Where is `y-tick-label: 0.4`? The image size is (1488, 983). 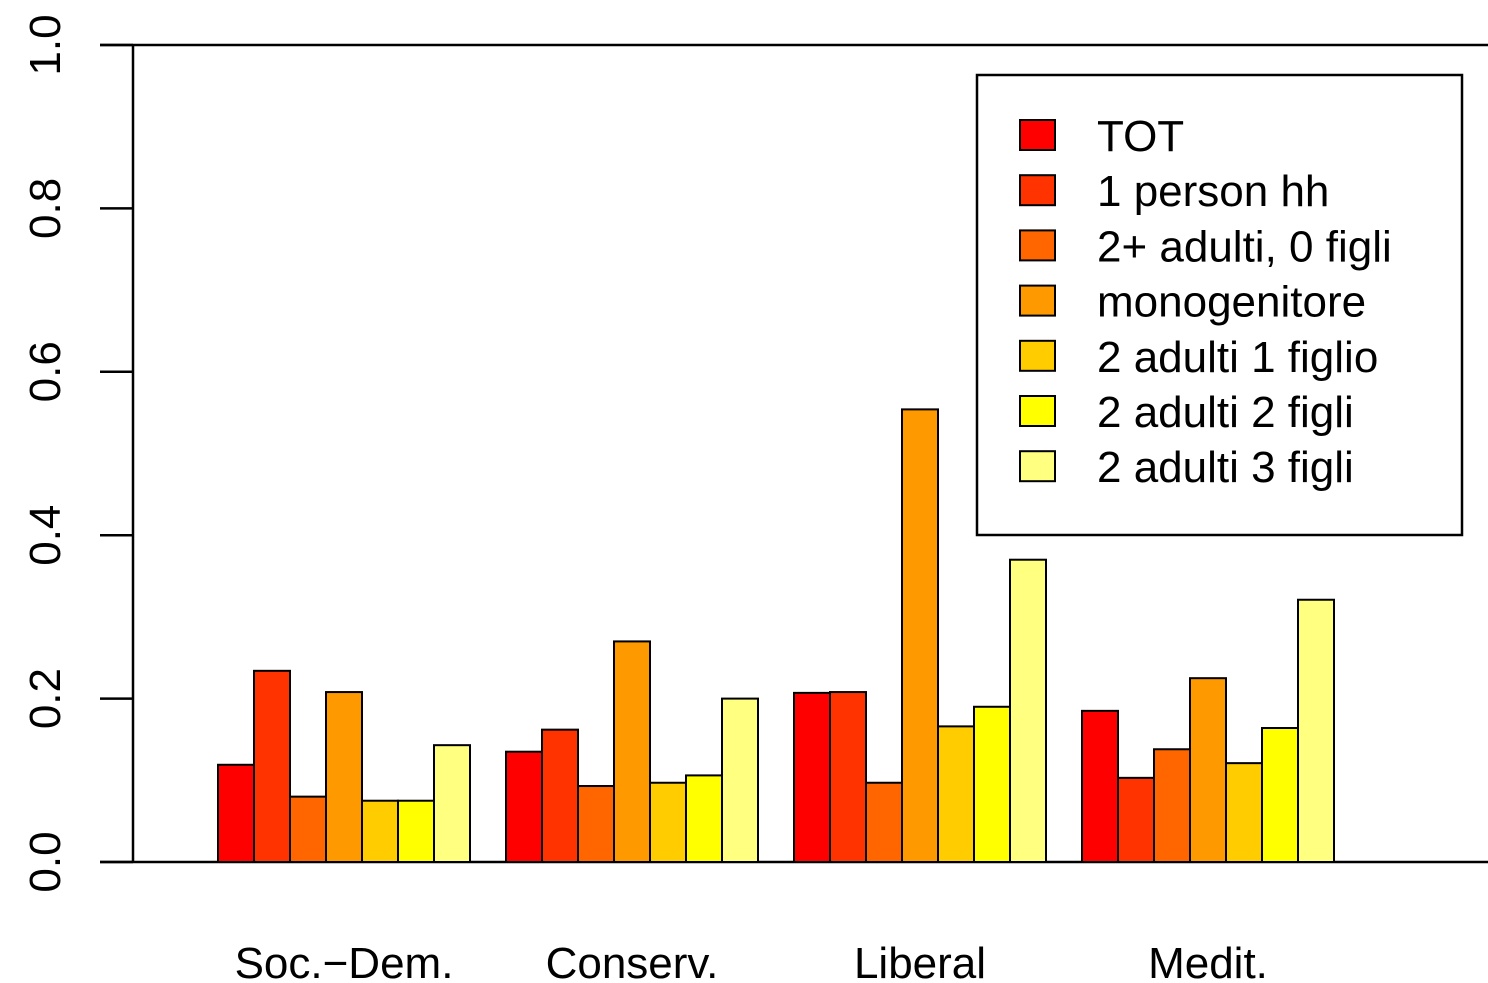
y-tick-label: 0.4 is located at coordinates (45, 535).